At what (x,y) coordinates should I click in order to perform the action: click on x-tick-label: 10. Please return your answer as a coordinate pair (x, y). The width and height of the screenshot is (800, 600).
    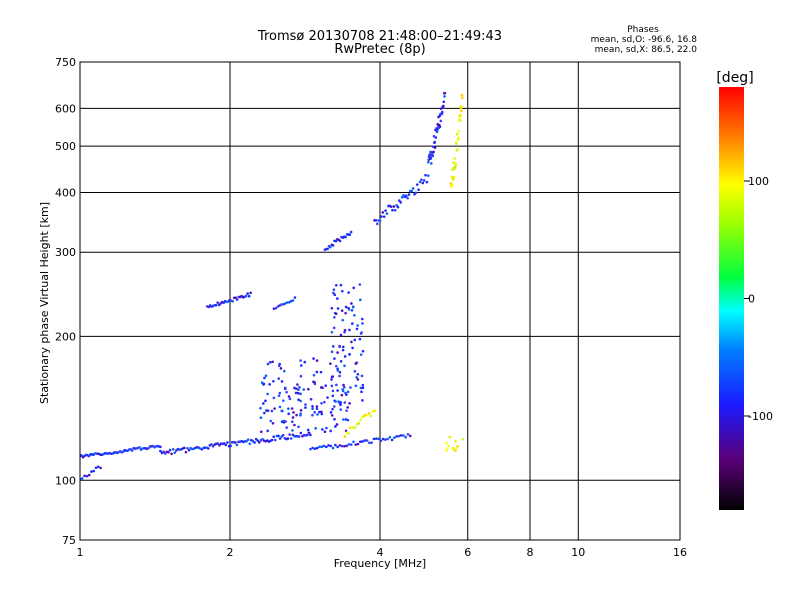
    Looking at the image, I should click on (578, 552).